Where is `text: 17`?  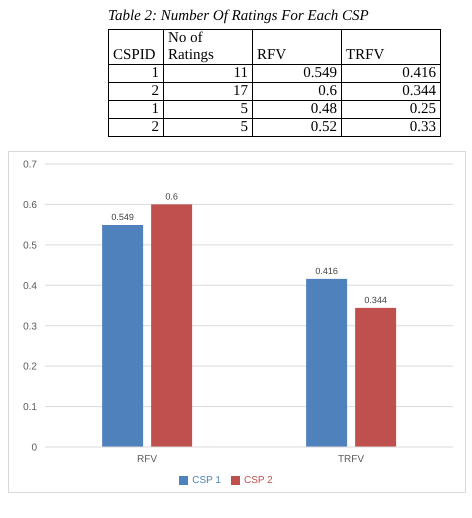 text: 17 is located at coordinates (208, 91).